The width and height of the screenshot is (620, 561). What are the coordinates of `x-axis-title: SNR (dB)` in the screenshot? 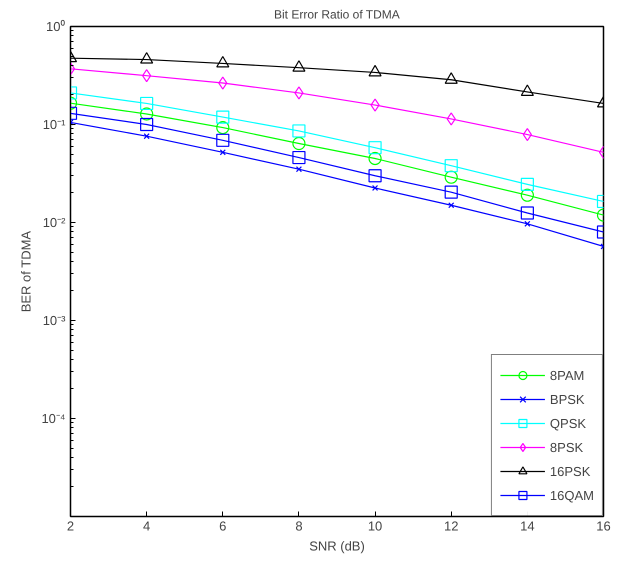 It's located at (337, 546).